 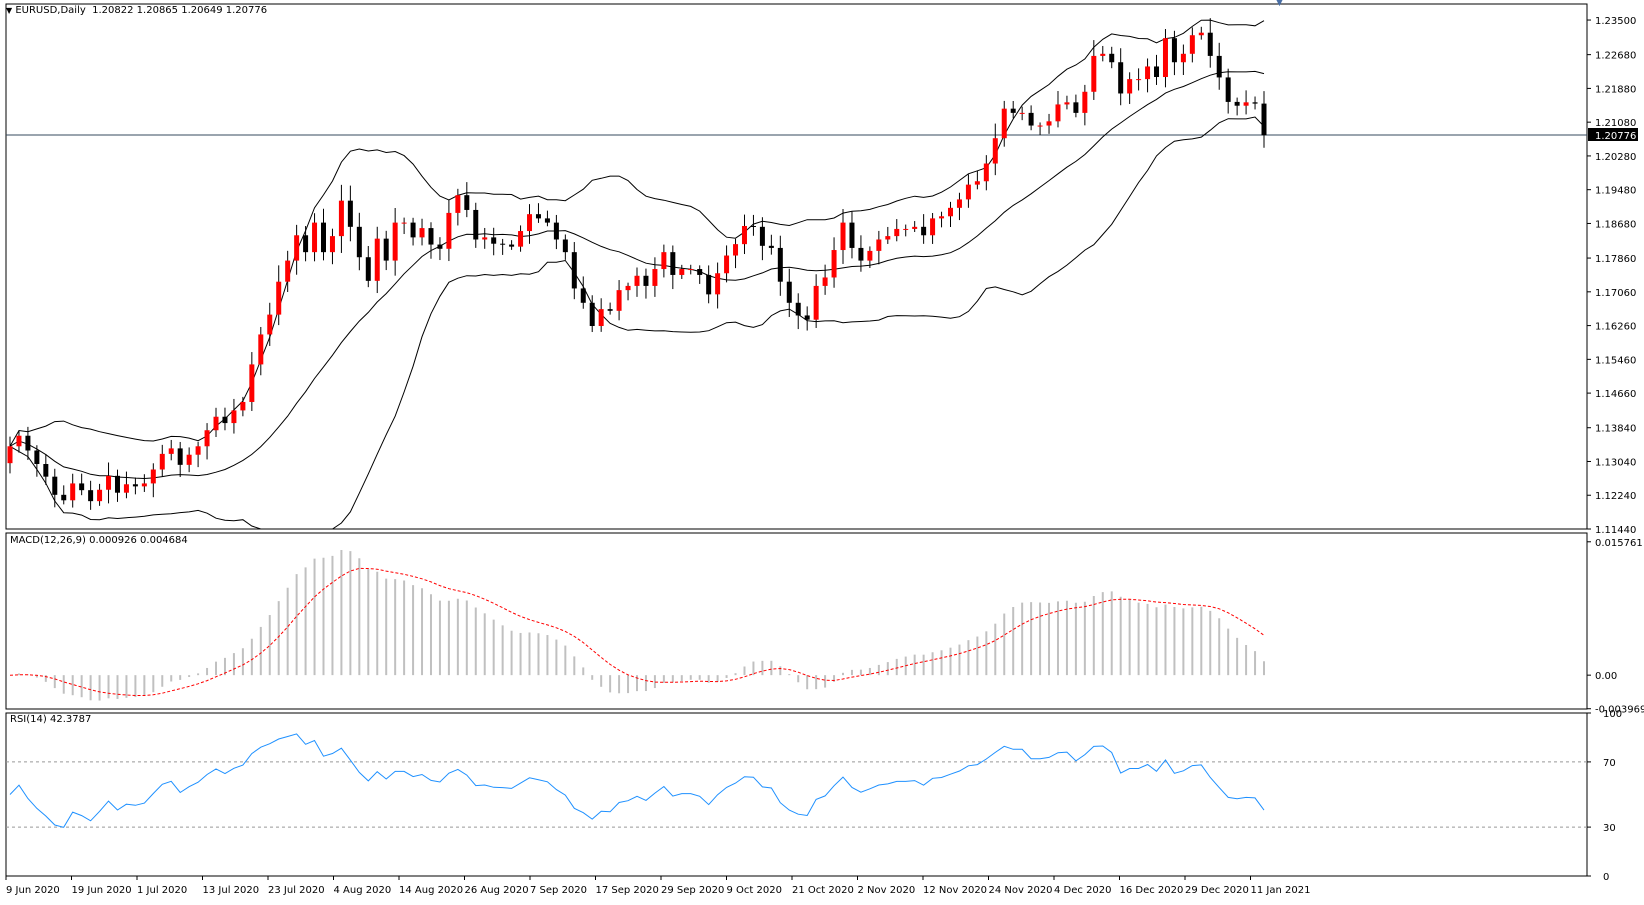 What do you see at coordinates (1615, 462) in the screenshot?
I see `price-tick-label: 1.13040` at bounding box center [1615, 462].